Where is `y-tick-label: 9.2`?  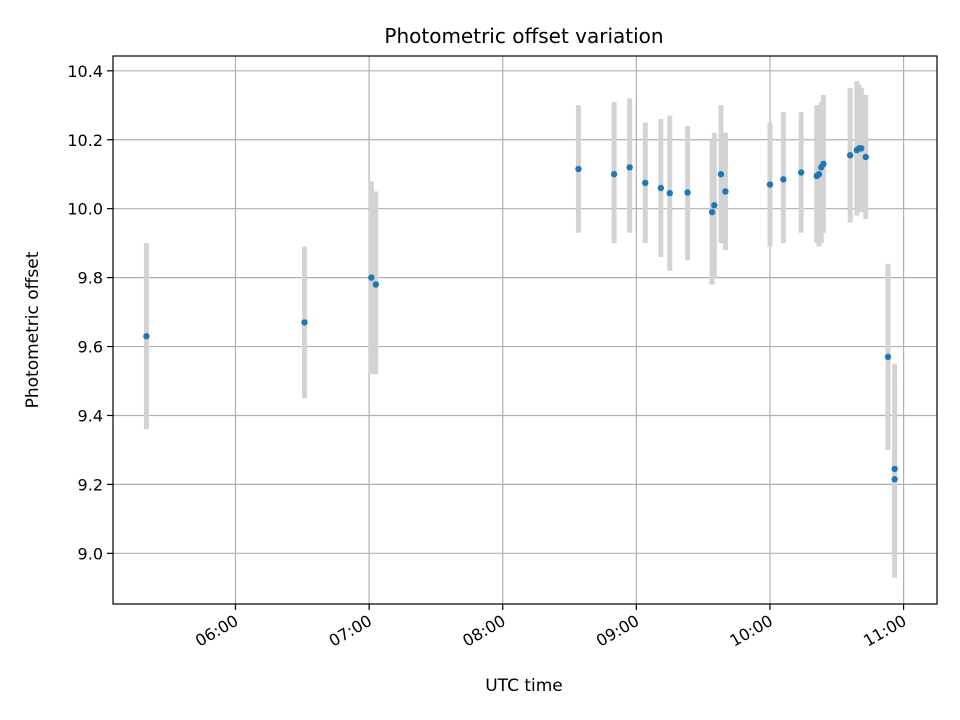 y-tick-label: 9.2 is located at coordinates (90, 484).